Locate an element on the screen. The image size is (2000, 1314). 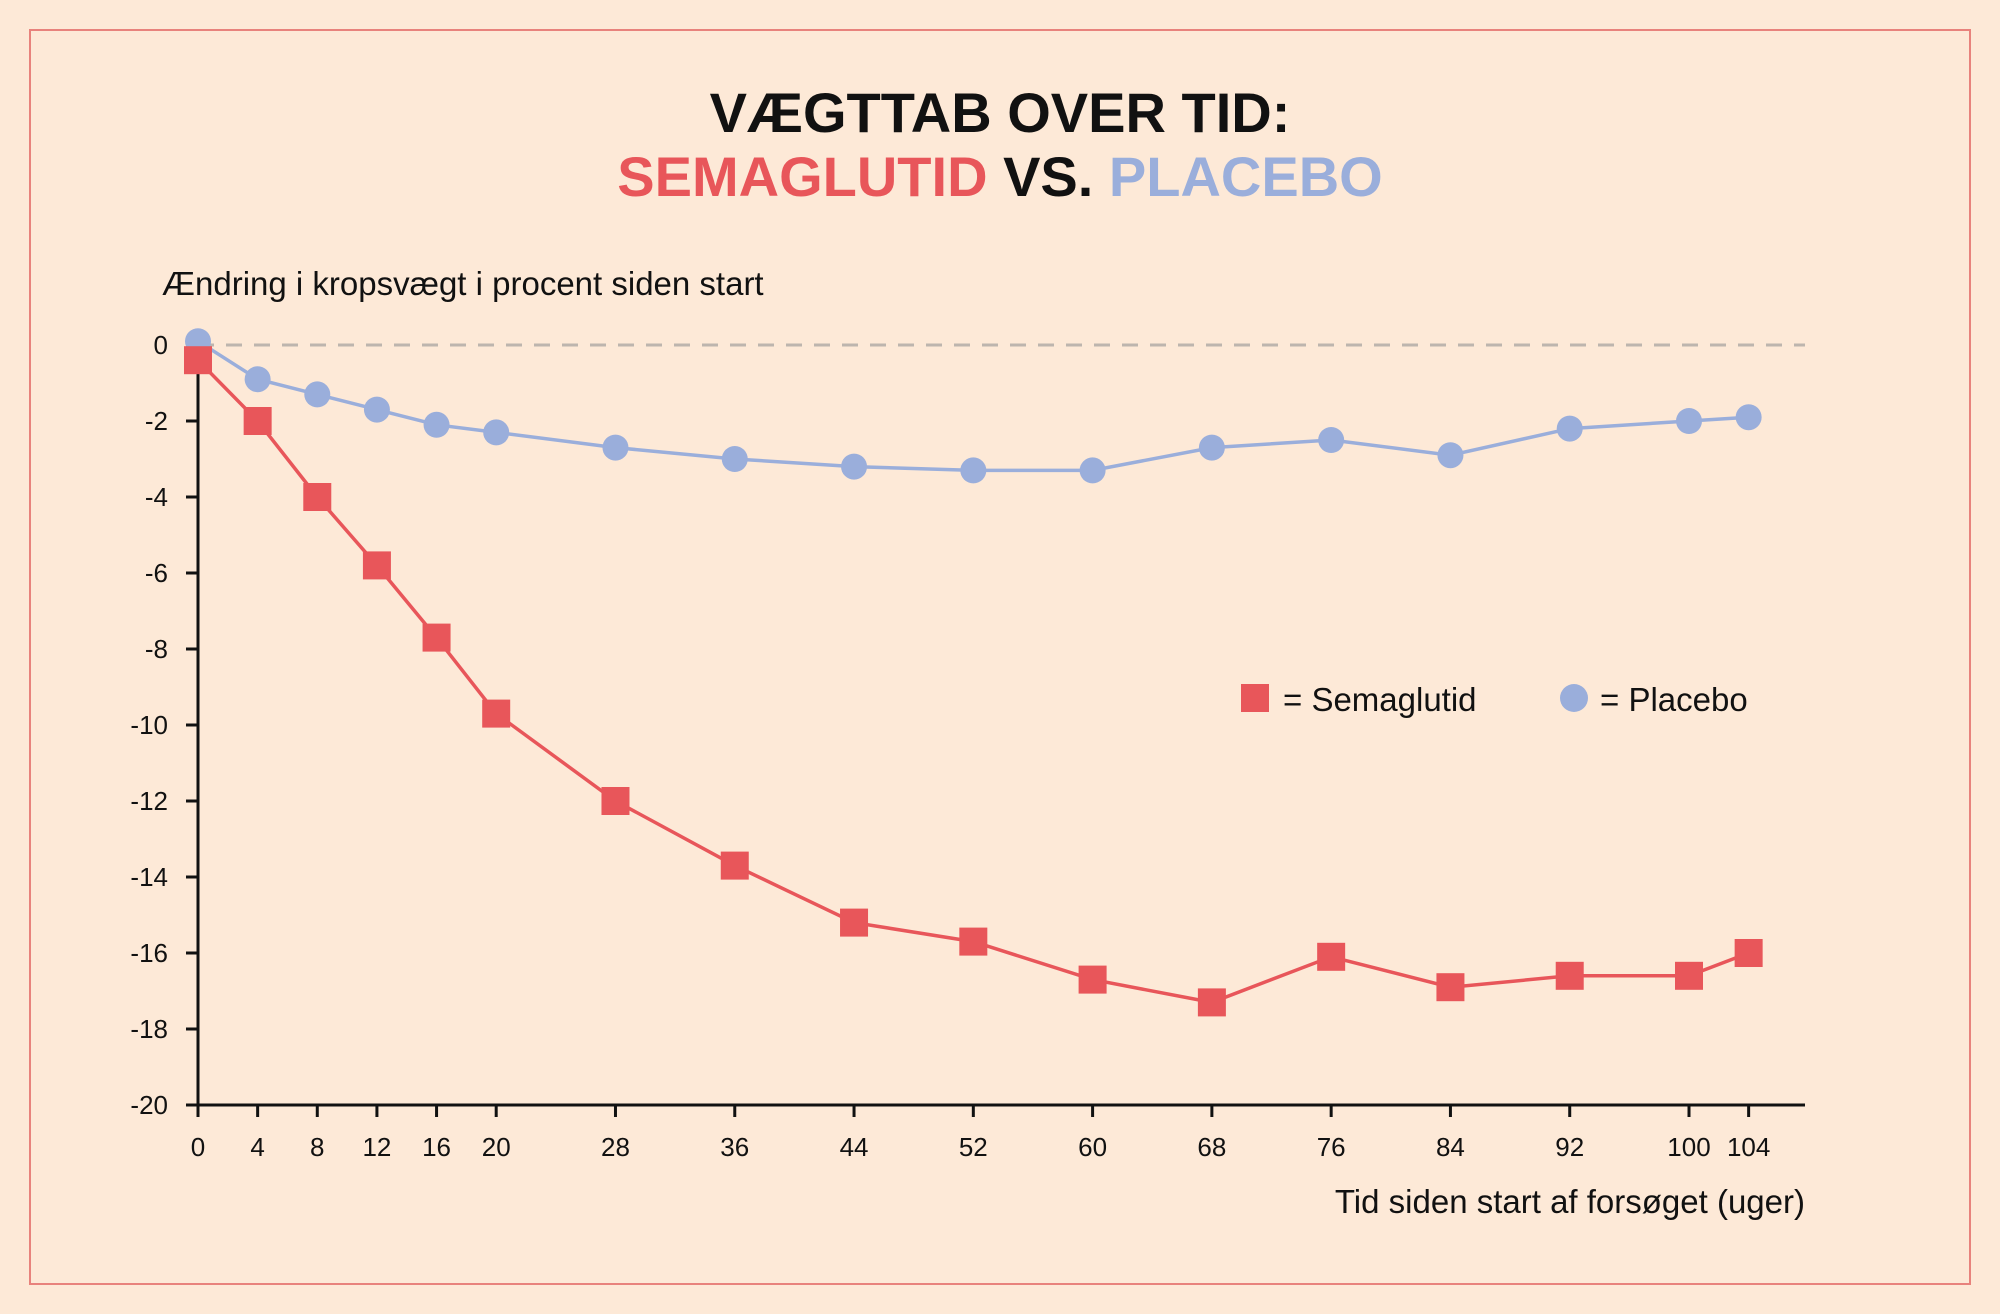
legend-placebo-marker is located at coordinates (1574, 698).